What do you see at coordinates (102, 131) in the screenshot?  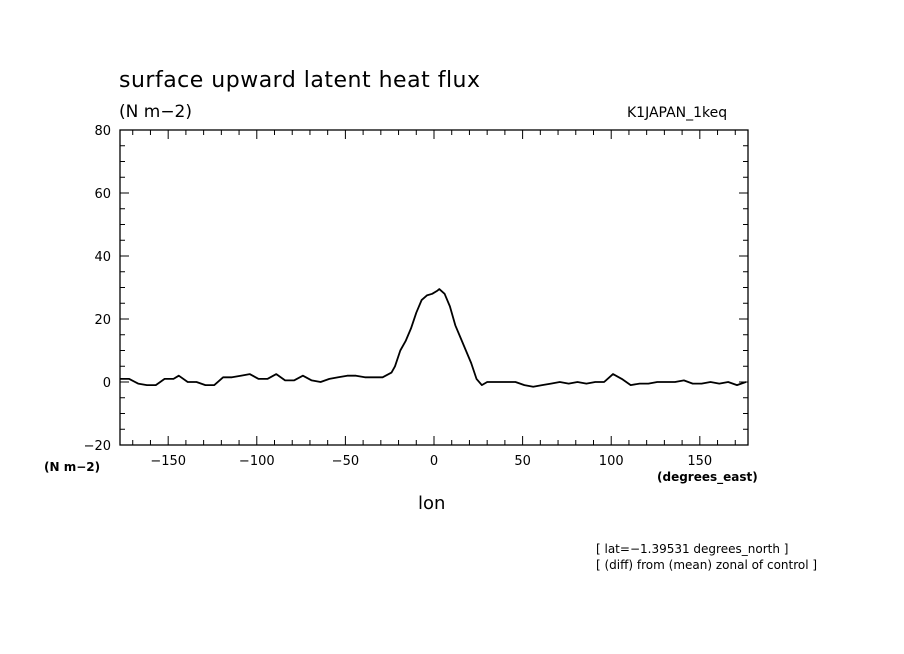 I see `y-tick-label: 80` at bounding box center [102, 131].